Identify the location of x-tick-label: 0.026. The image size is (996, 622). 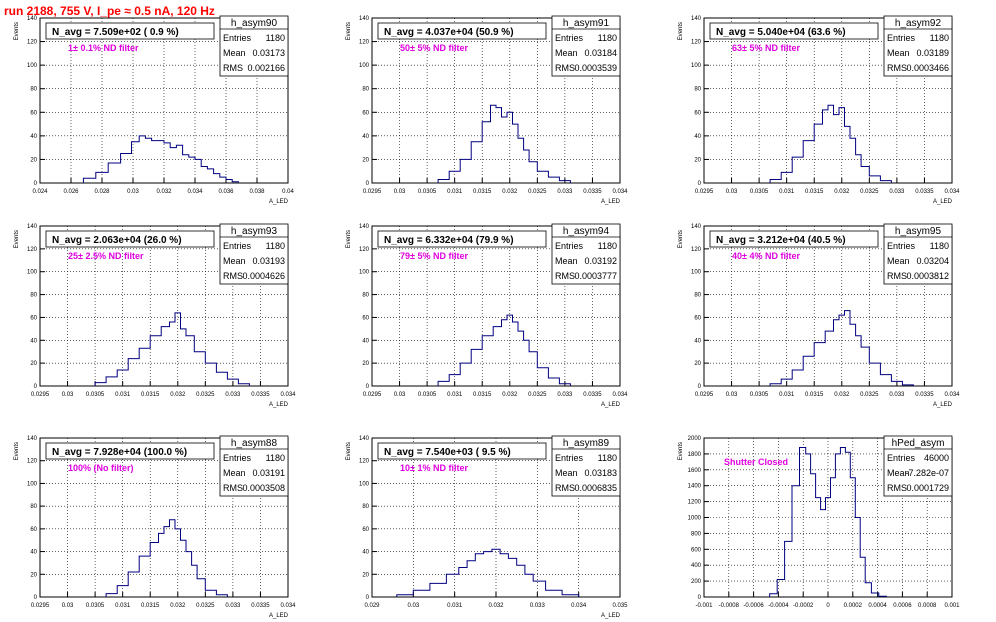
(71, 192).